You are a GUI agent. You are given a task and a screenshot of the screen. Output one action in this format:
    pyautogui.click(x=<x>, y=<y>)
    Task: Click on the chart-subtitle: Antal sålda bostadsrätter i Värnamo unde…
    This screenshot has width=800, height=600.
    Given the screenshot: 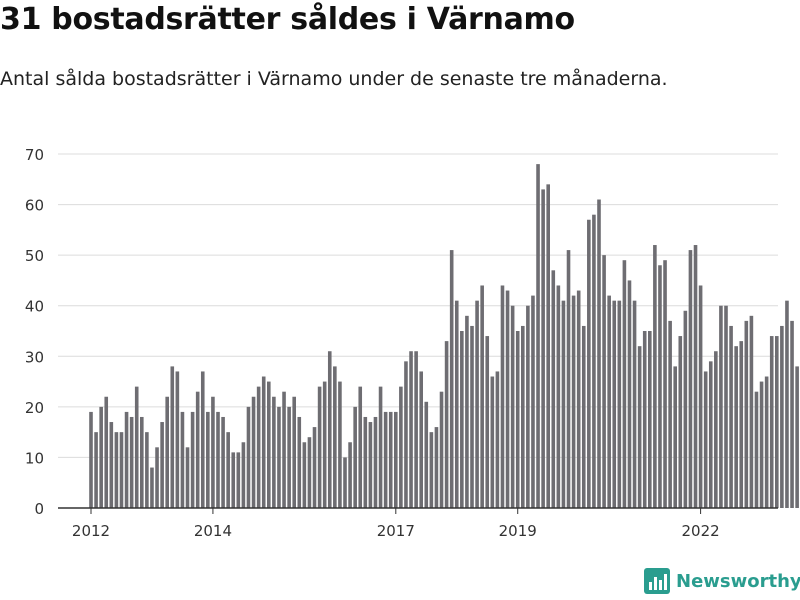 What is the action you would take?
    pyautogui.click(x=334, y=79)
    